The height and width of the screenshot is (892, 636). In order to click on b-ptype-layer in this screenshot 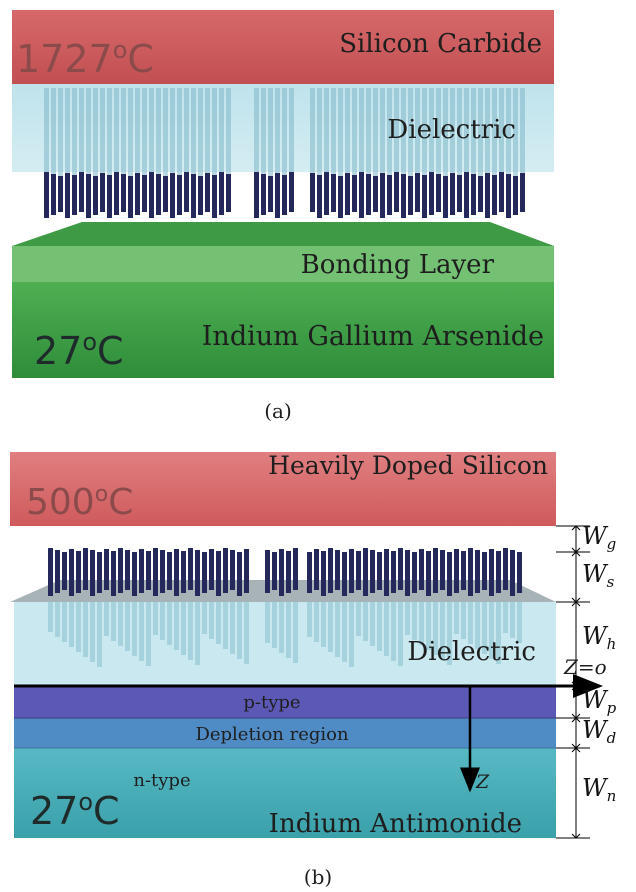, I will do `click(285, 702)`.